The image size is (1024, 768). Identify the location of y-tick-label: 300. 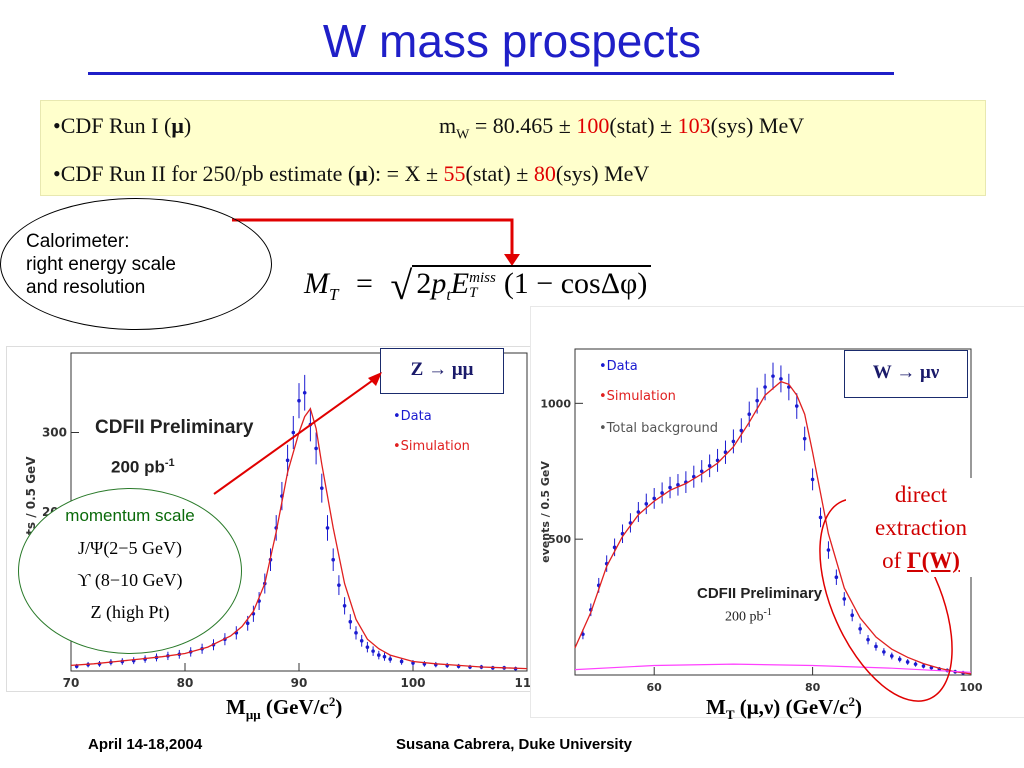
(54, 433).